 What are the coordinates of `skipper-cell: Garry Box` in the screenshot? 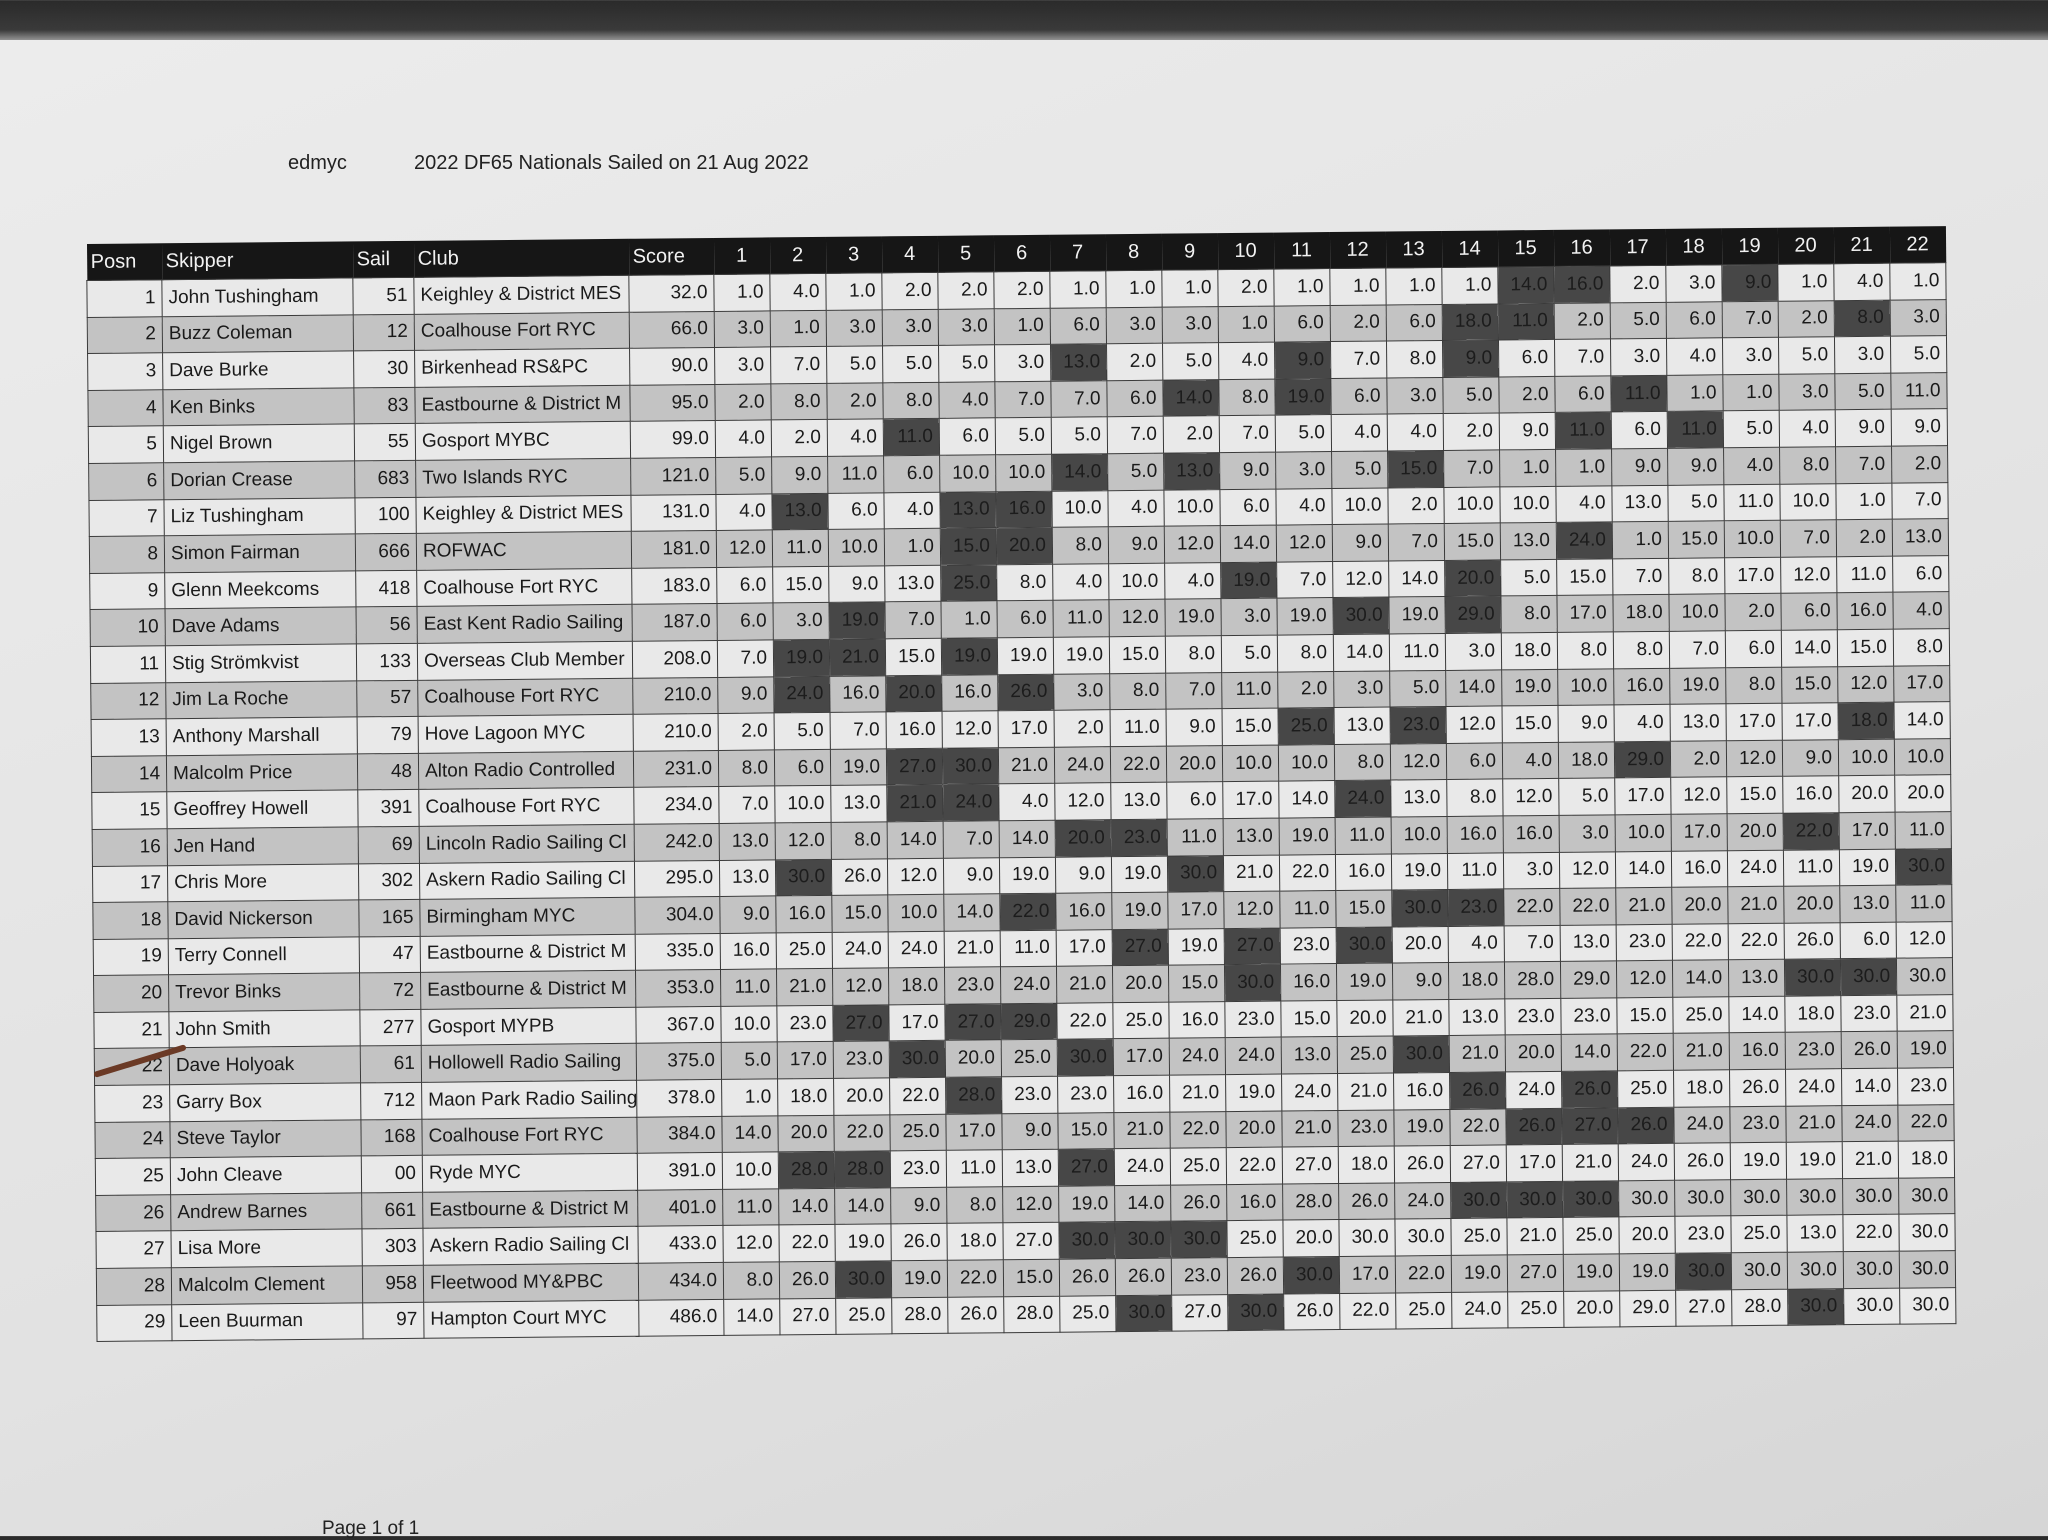 It's located at (265, 1102).